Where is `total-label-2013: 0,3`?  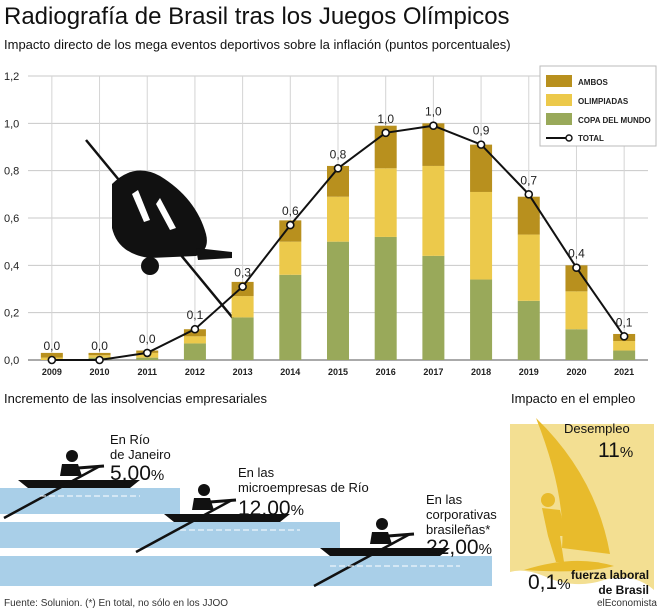
total-label-2013: 0,3 is located at coordinates (242, 273).